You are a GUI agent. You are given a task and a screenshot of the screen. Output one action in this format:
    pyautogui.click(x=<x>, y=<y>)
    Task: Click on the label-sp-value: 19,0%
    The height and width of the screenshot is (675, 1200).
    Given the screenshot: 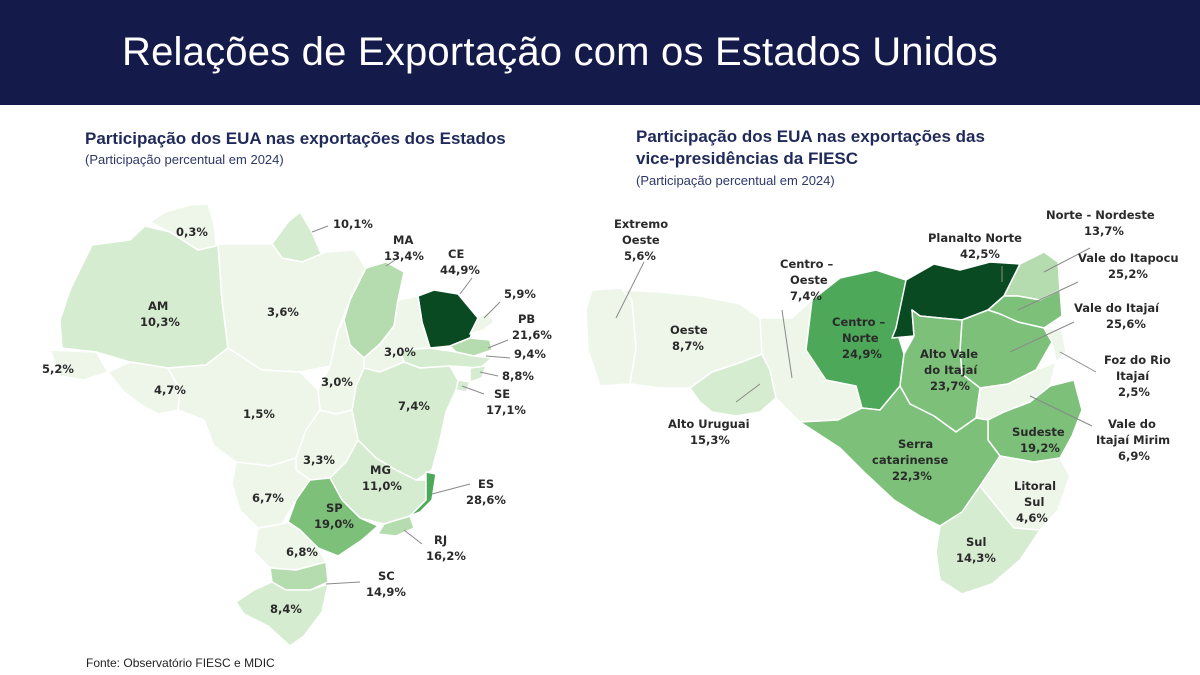 What is the action you would take?
    pyautogui.click(x=334, y=524)
    